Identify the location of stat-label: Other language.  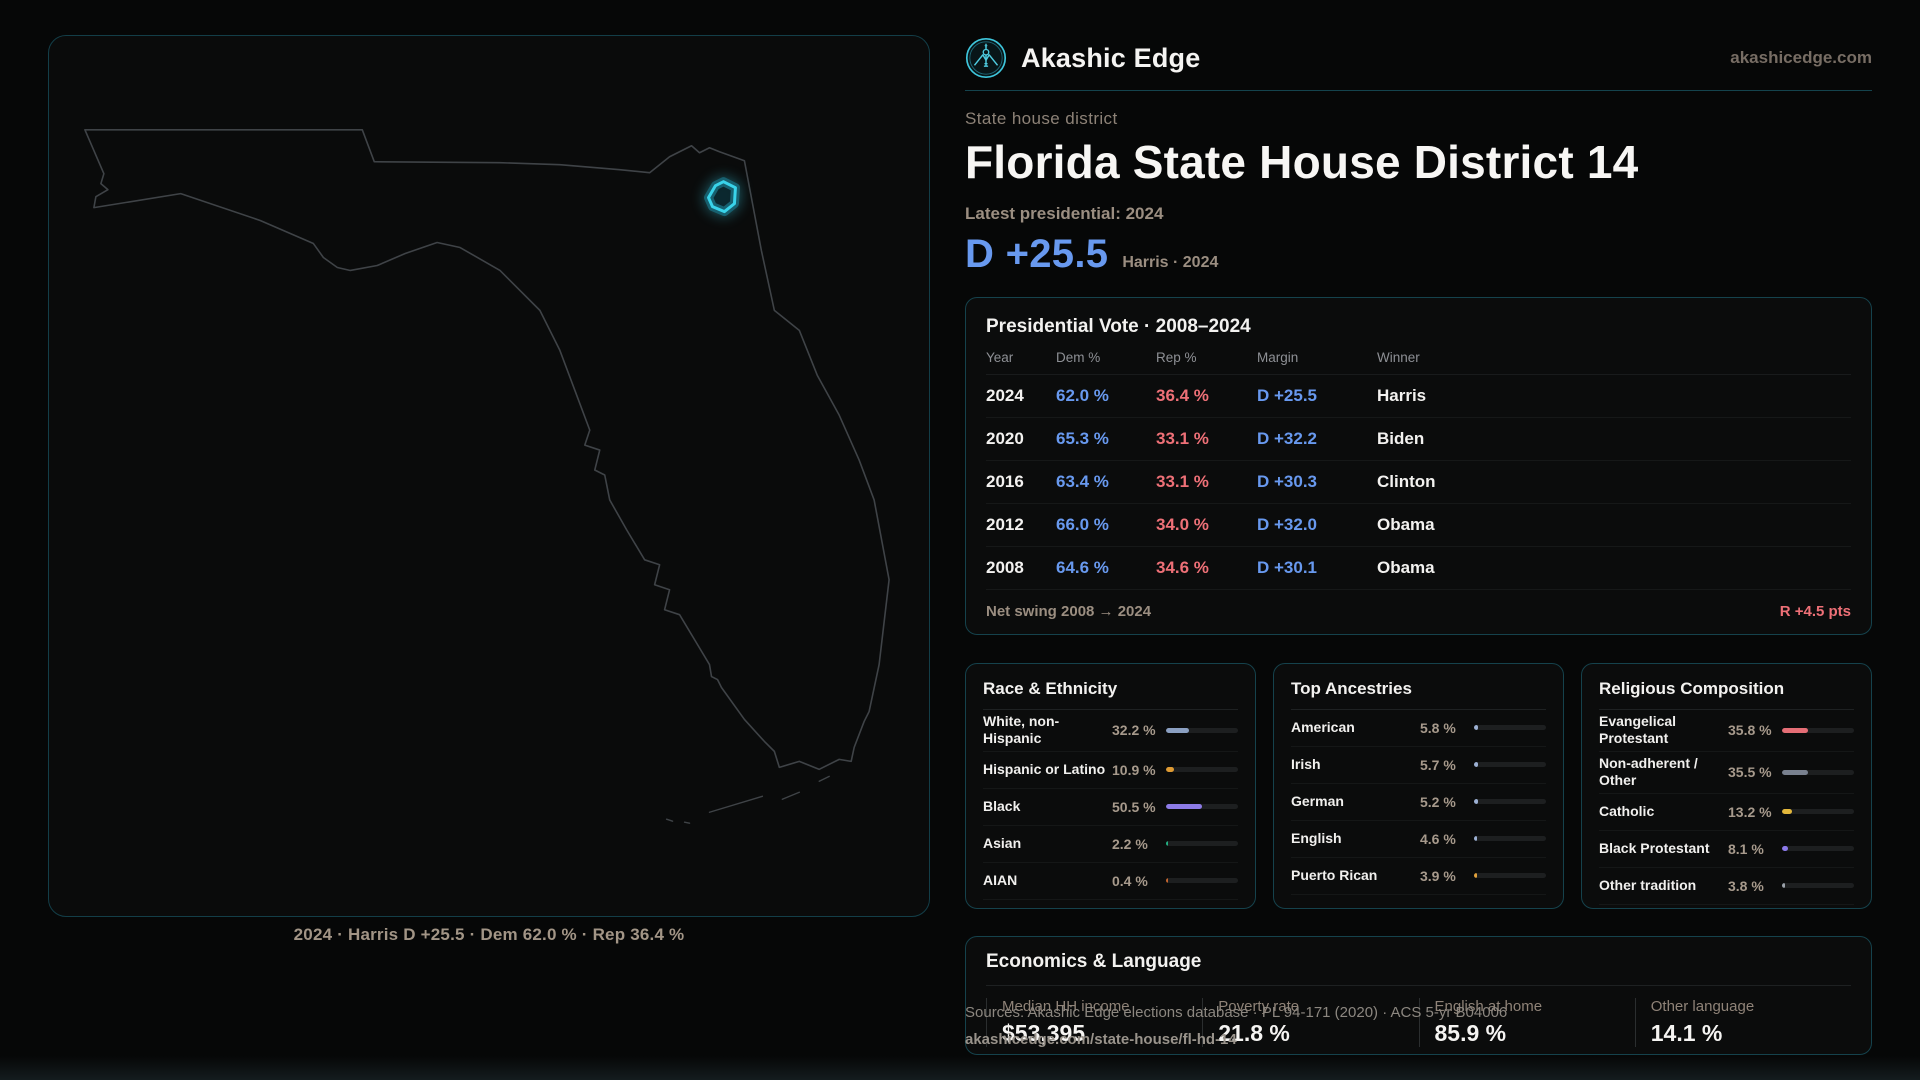
(1702, 1006).